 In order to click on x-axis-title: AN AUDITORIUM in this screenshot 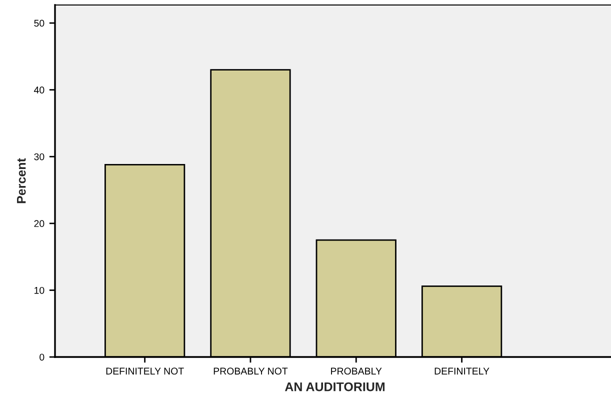, I will do `click(334, 387)`.